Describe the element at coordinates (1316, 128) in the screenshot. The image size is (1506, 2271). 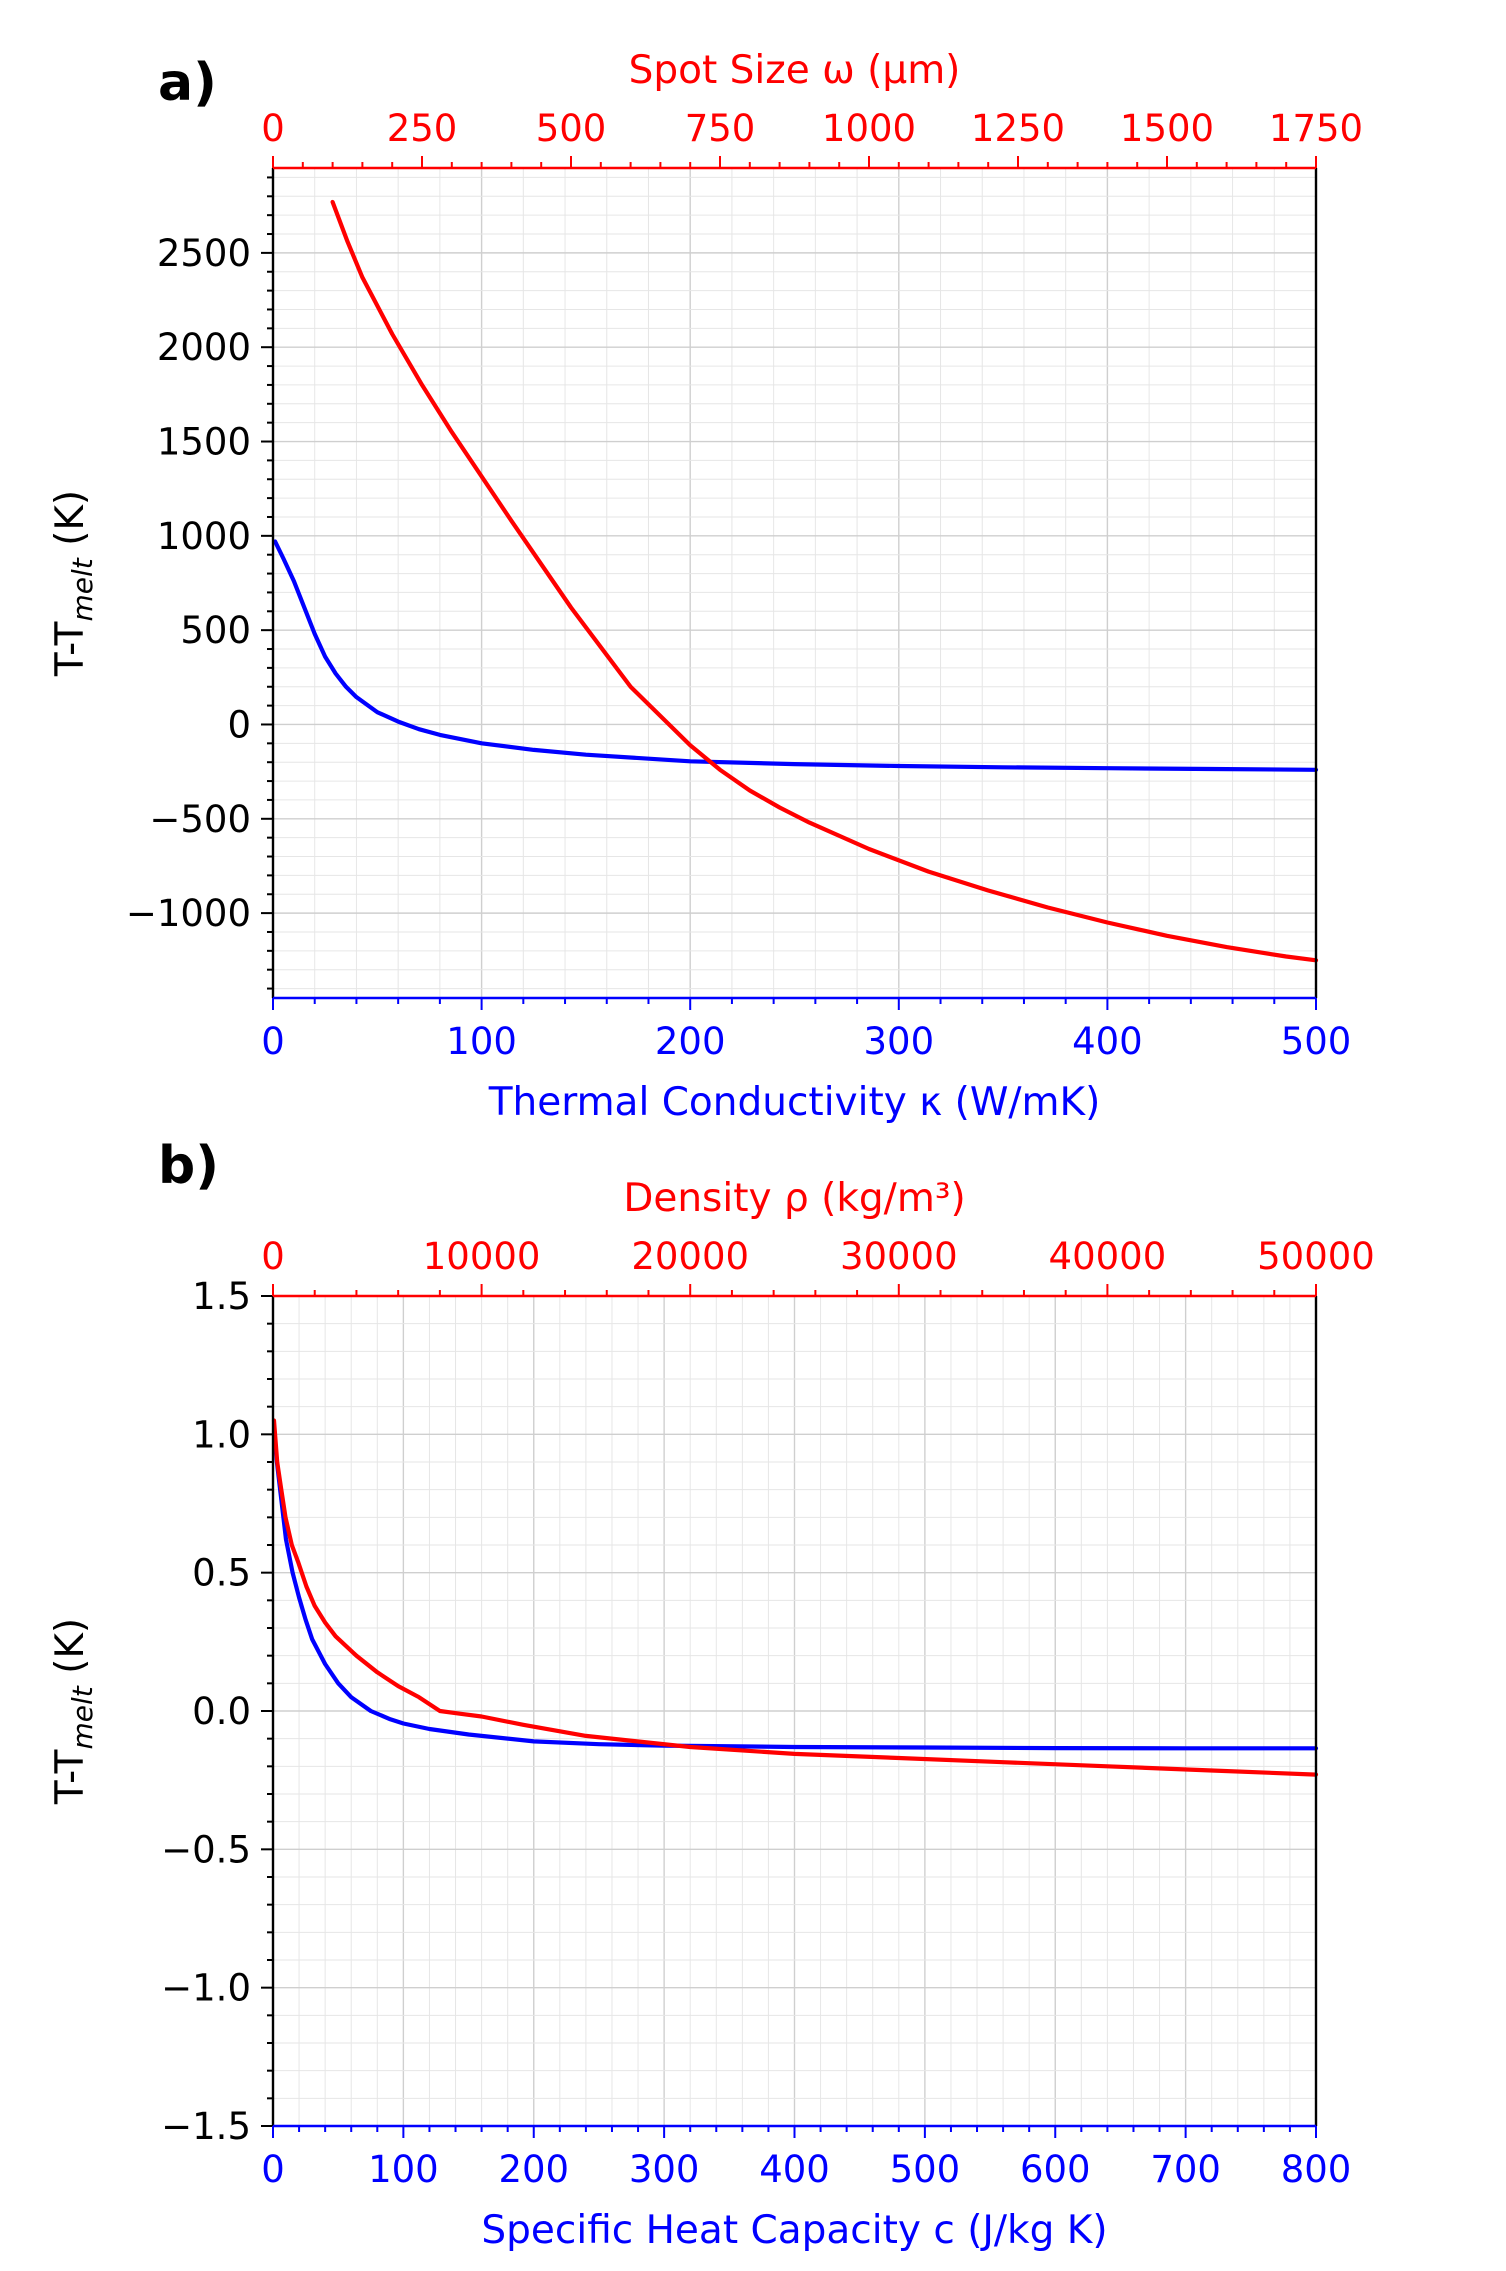
I see `x-top-tick-label: 1750` at that location.